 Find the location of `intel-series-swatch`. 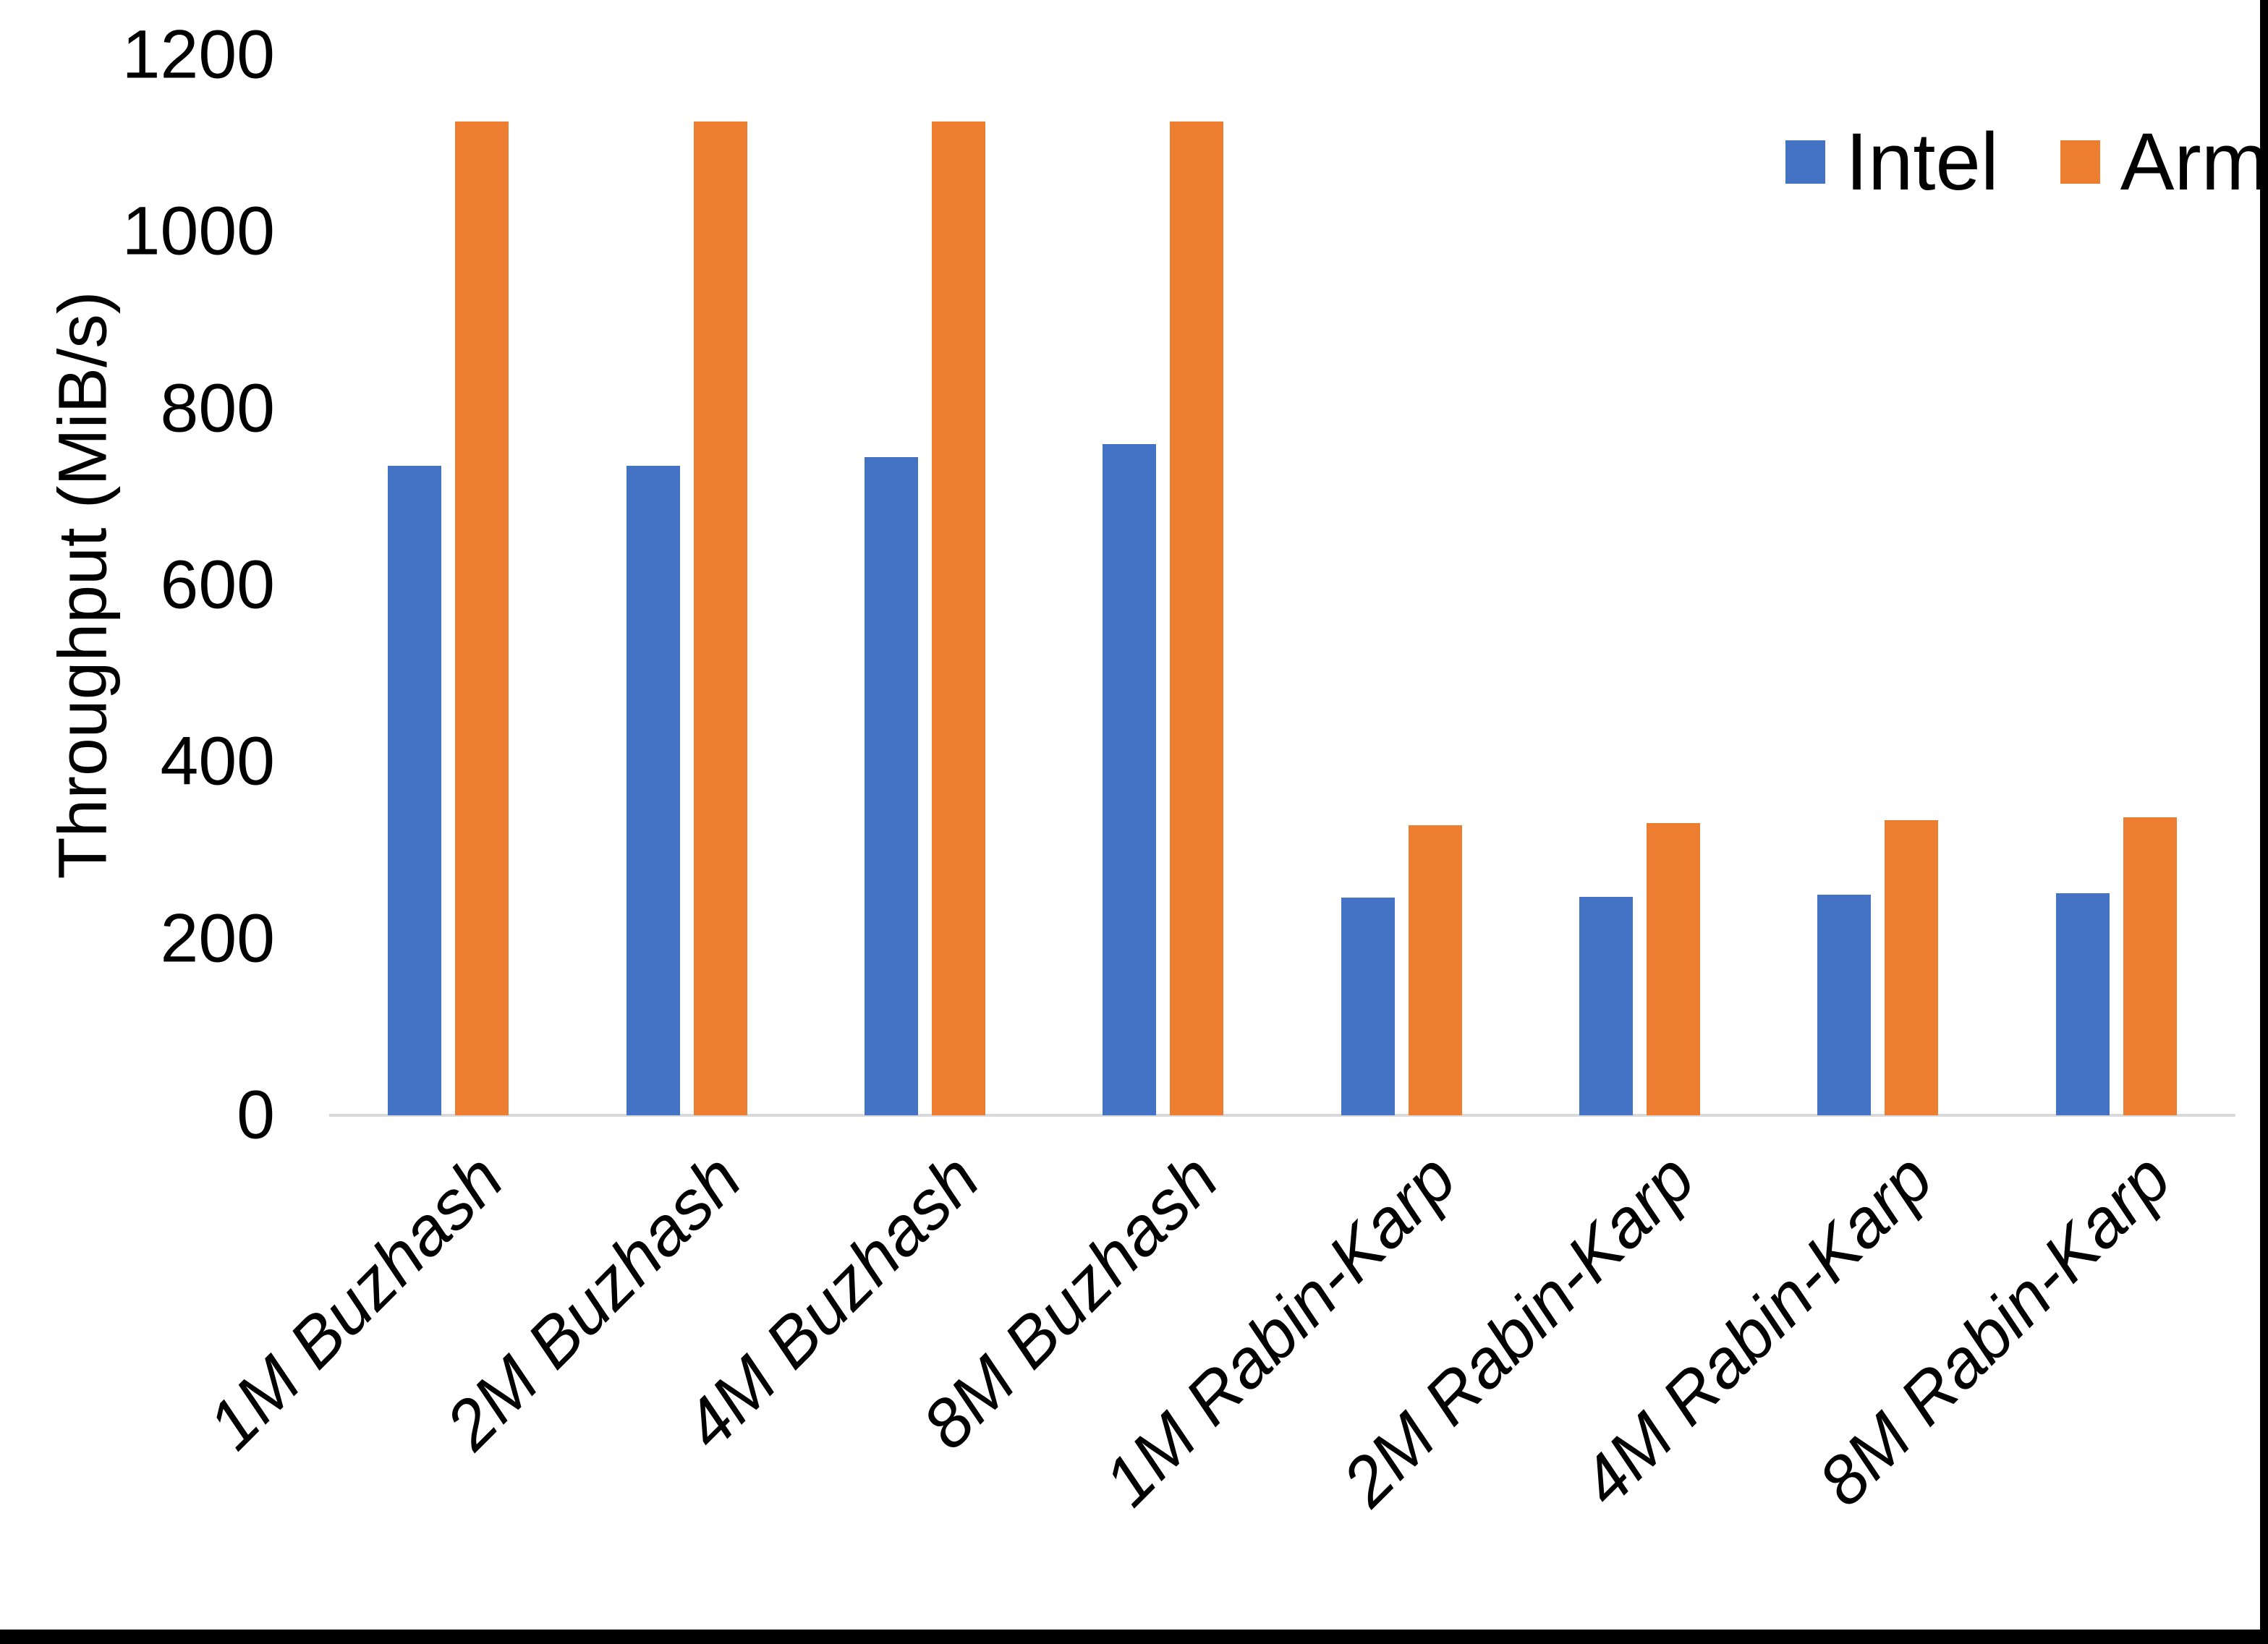

intel-series-swatch is located at coordinates (1805, 162).